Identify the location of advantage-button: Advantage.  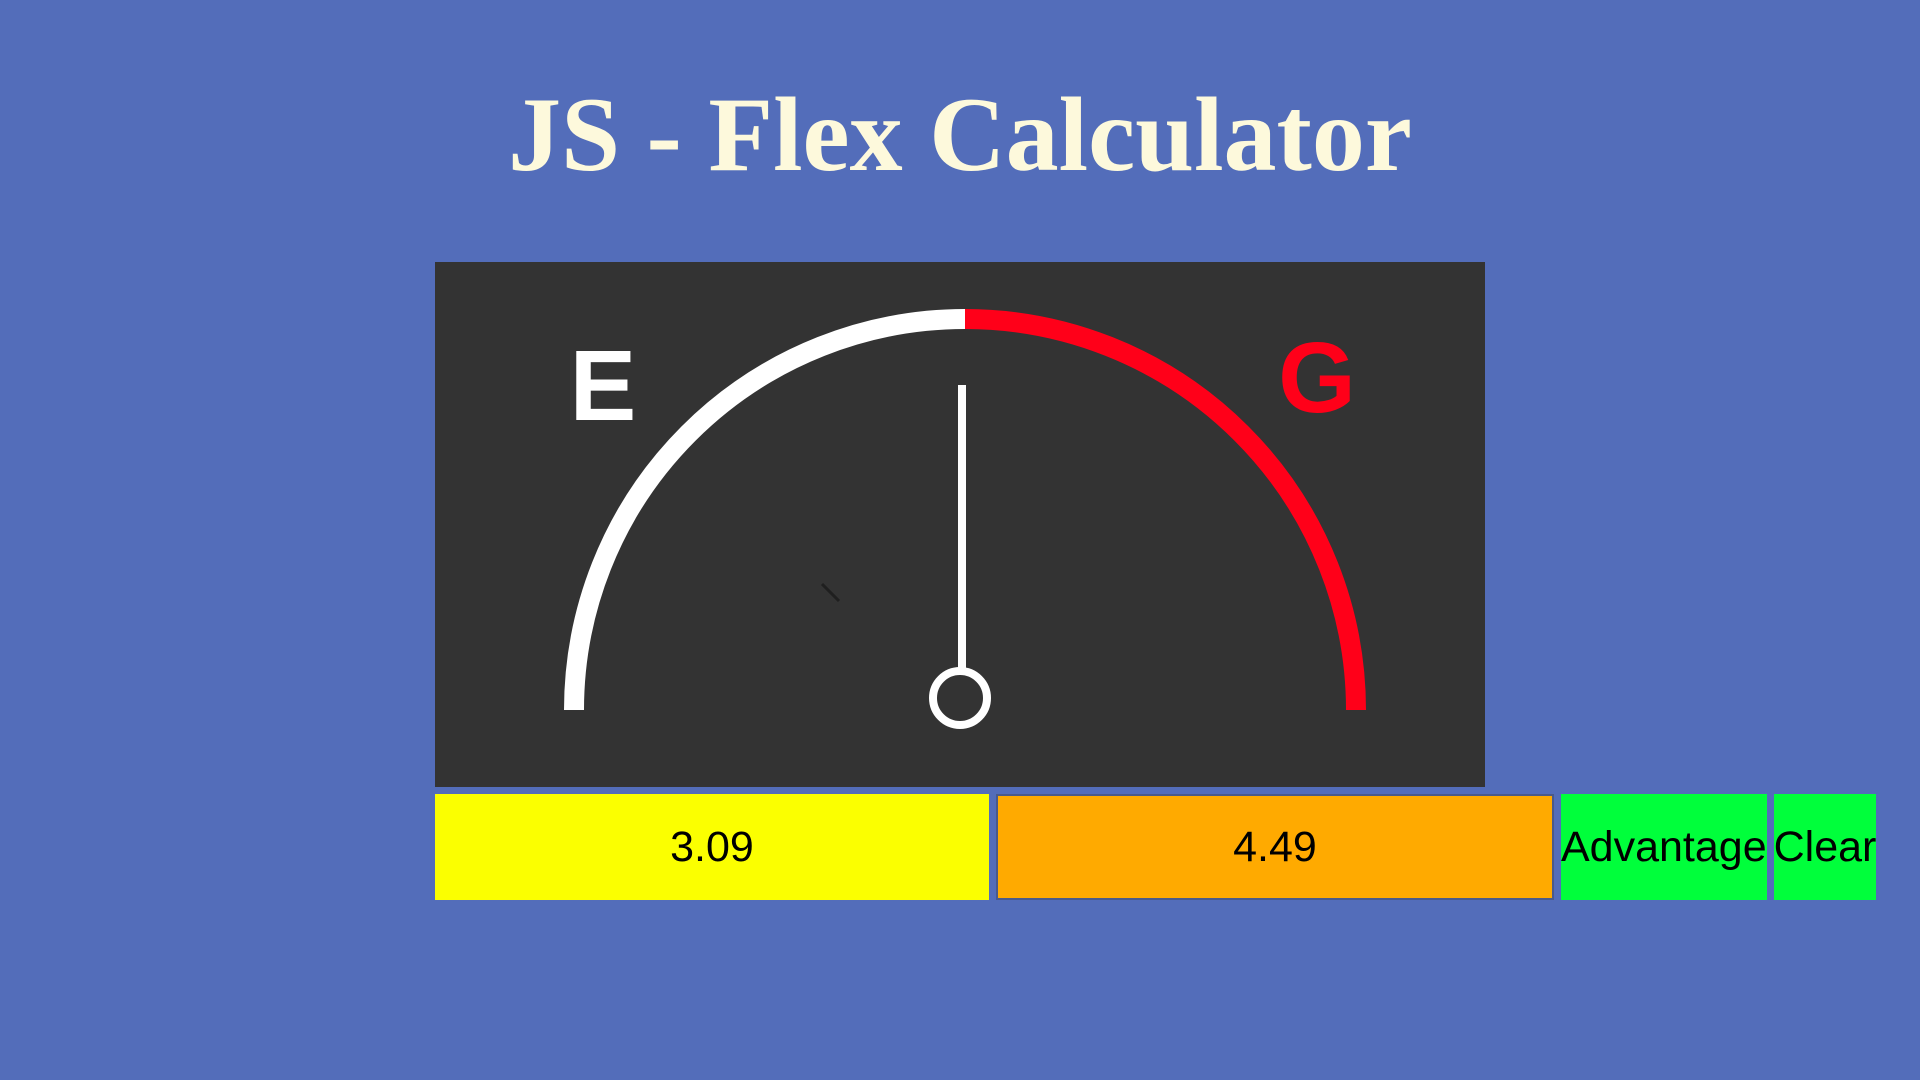
(1664, 847).